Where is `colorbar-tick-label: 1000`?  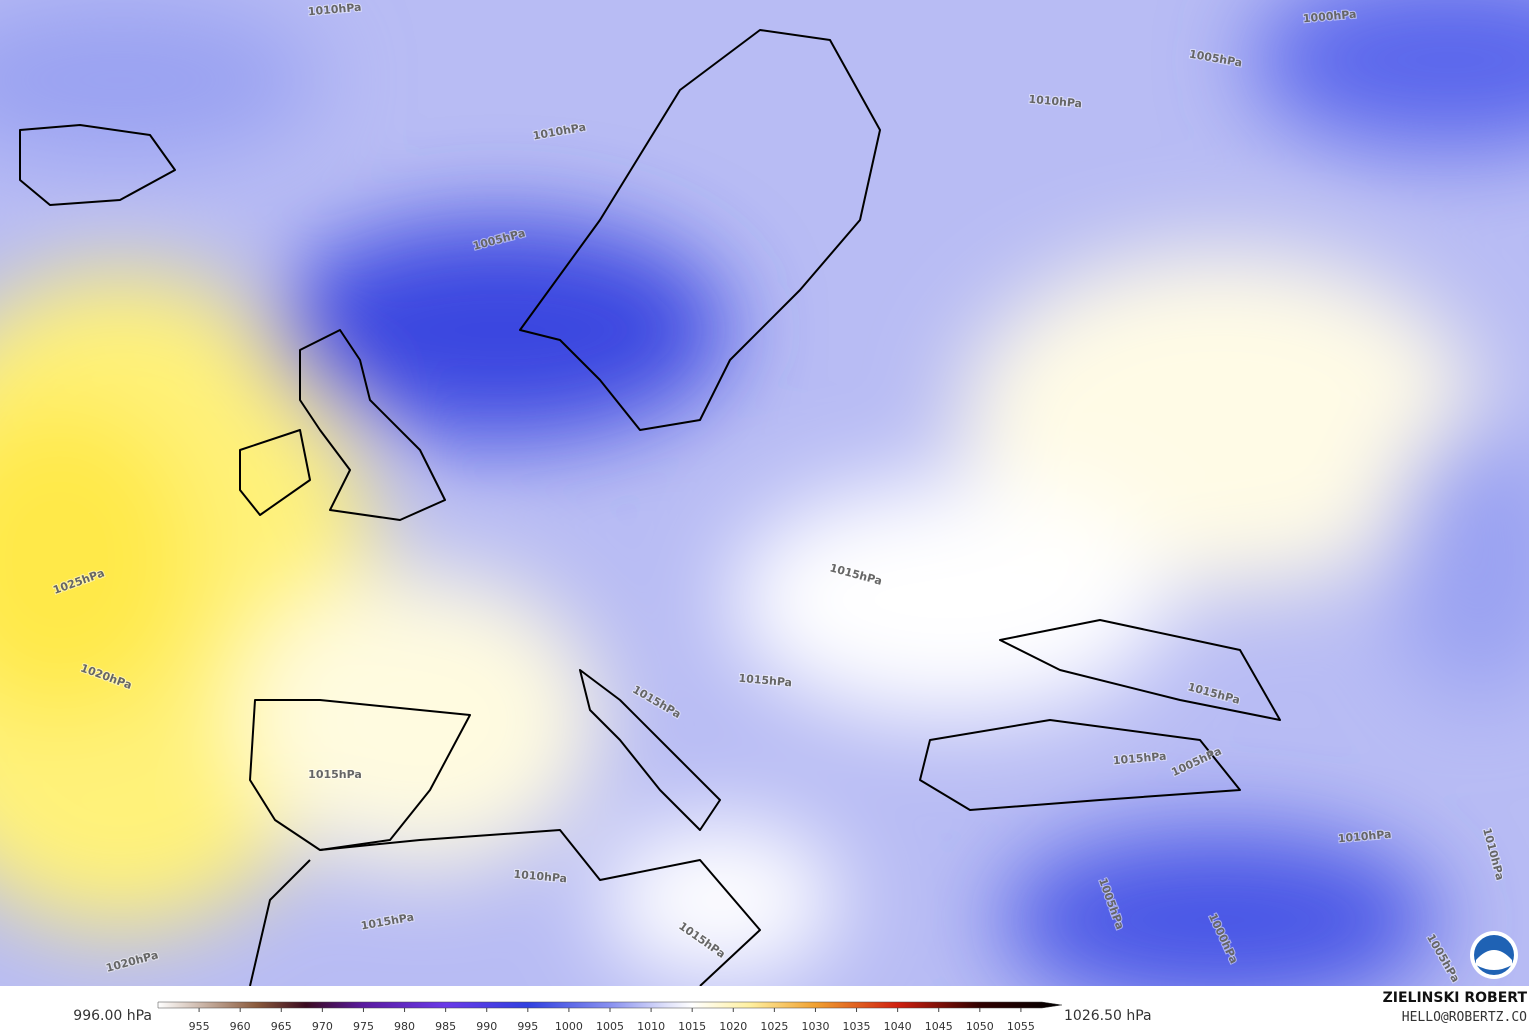 colorbar-tick-label: 1000 is located at coordinates (569, 1026).